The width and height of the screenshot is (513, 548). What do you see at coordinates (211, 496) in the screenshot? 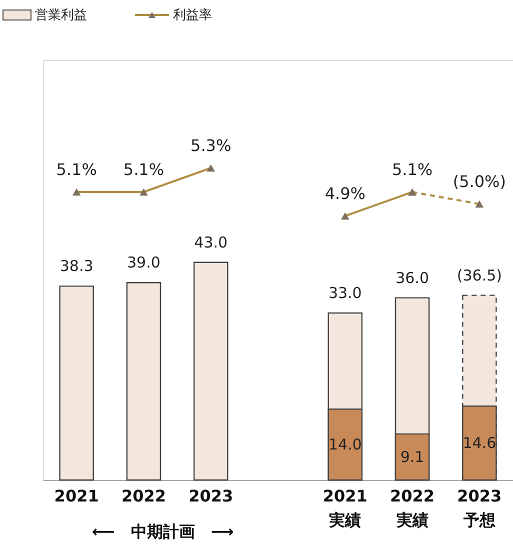
I see `x-tick-label: 2023` at bounding box center [211, 496].